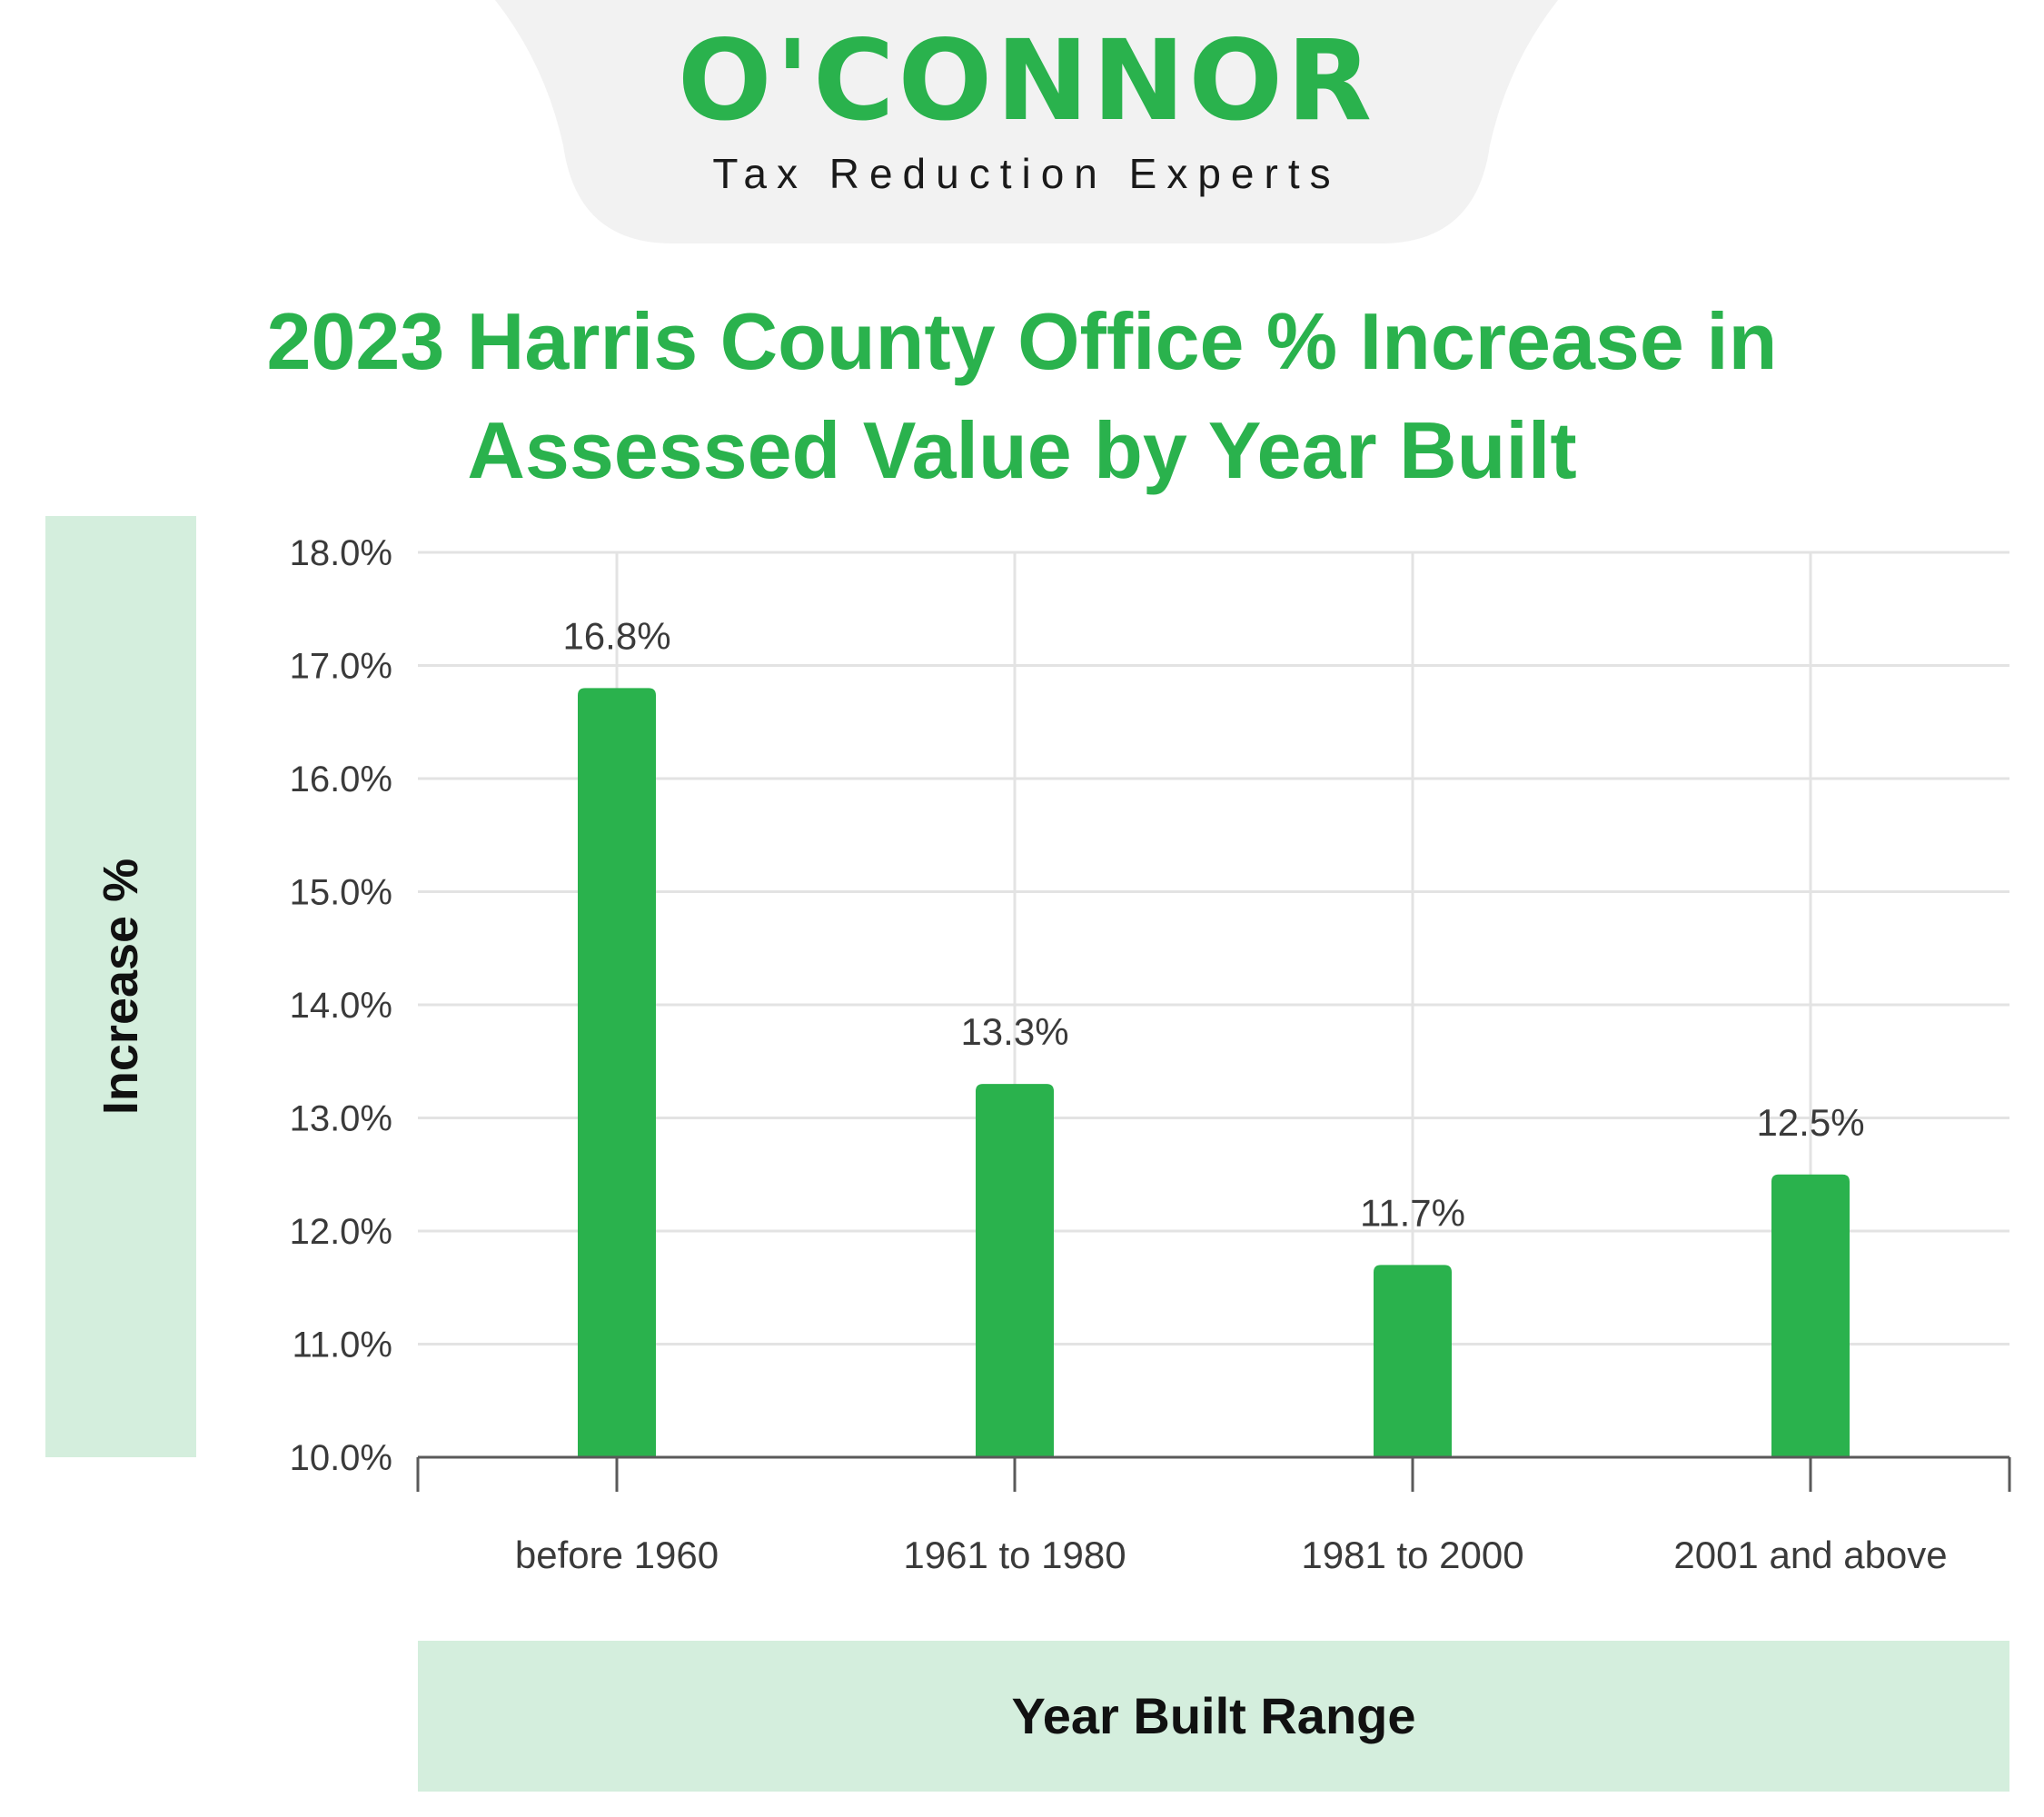  Describe the element at coordinates (341, 1006) in the screenshot. I see `y-tick-label: 14.0%` at that location.